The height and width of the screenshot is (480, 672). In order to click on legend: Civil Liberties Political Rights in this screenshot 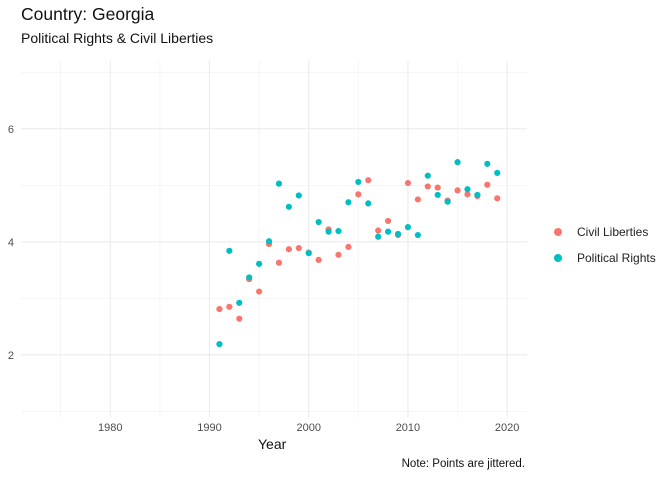, I will do `click(602, 245)`.